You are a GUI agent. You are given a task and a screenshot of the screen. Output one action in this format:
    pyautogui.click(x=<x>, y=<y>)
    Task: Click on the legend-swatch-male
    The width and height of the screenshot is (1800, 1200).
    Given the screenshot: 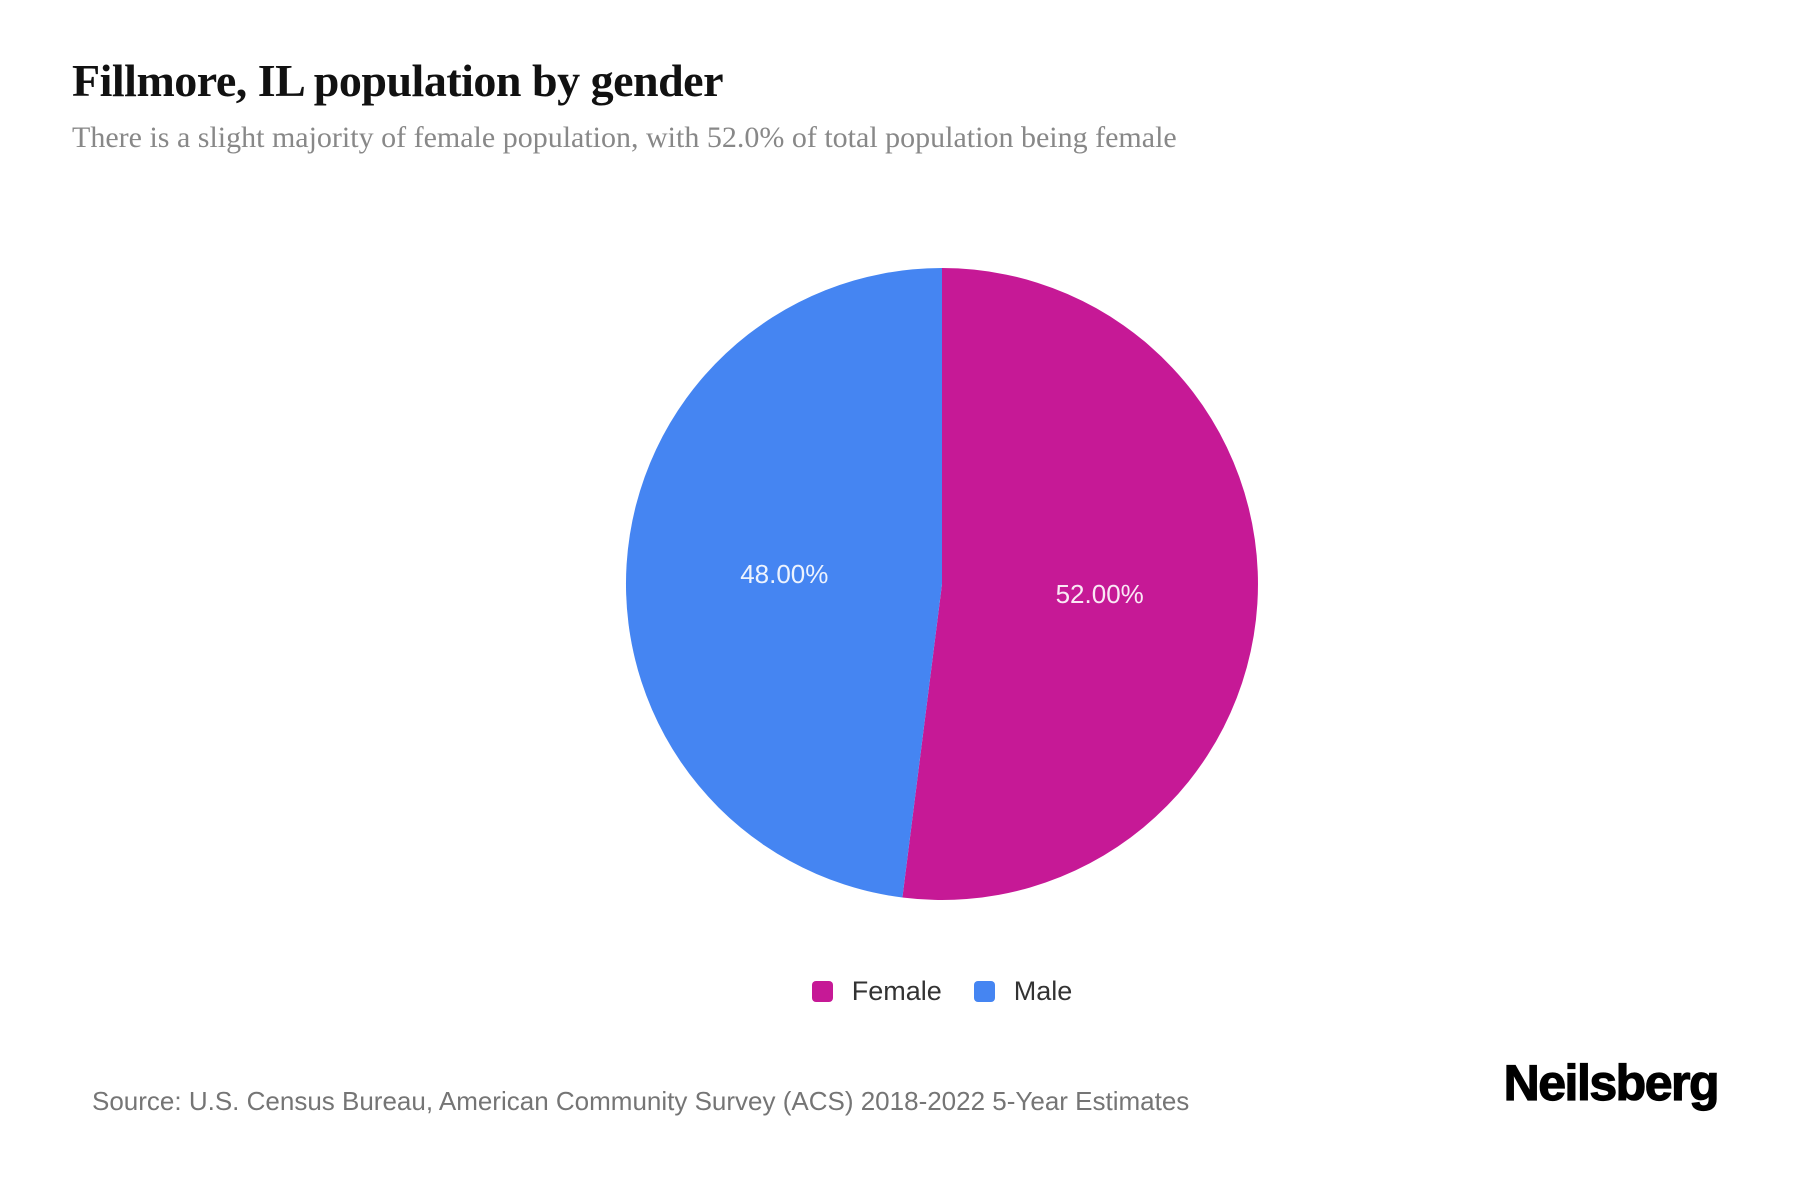 What is the action you would take?
    pyautogui.click(x=984, y=991)
    